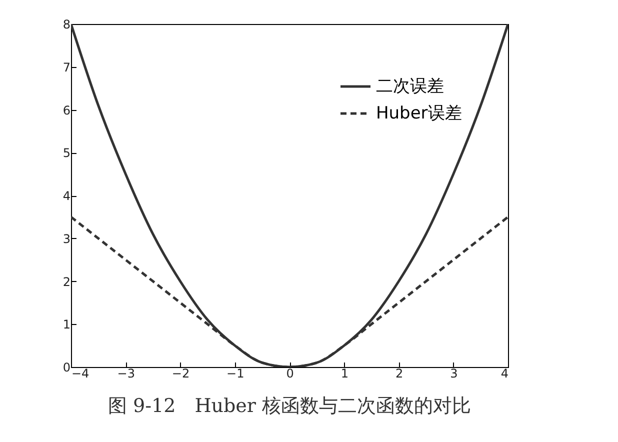 Image resolution: width=618 pixels, height=442 pixels. I want to click on x-tick-label: −2, so click(181, 373).